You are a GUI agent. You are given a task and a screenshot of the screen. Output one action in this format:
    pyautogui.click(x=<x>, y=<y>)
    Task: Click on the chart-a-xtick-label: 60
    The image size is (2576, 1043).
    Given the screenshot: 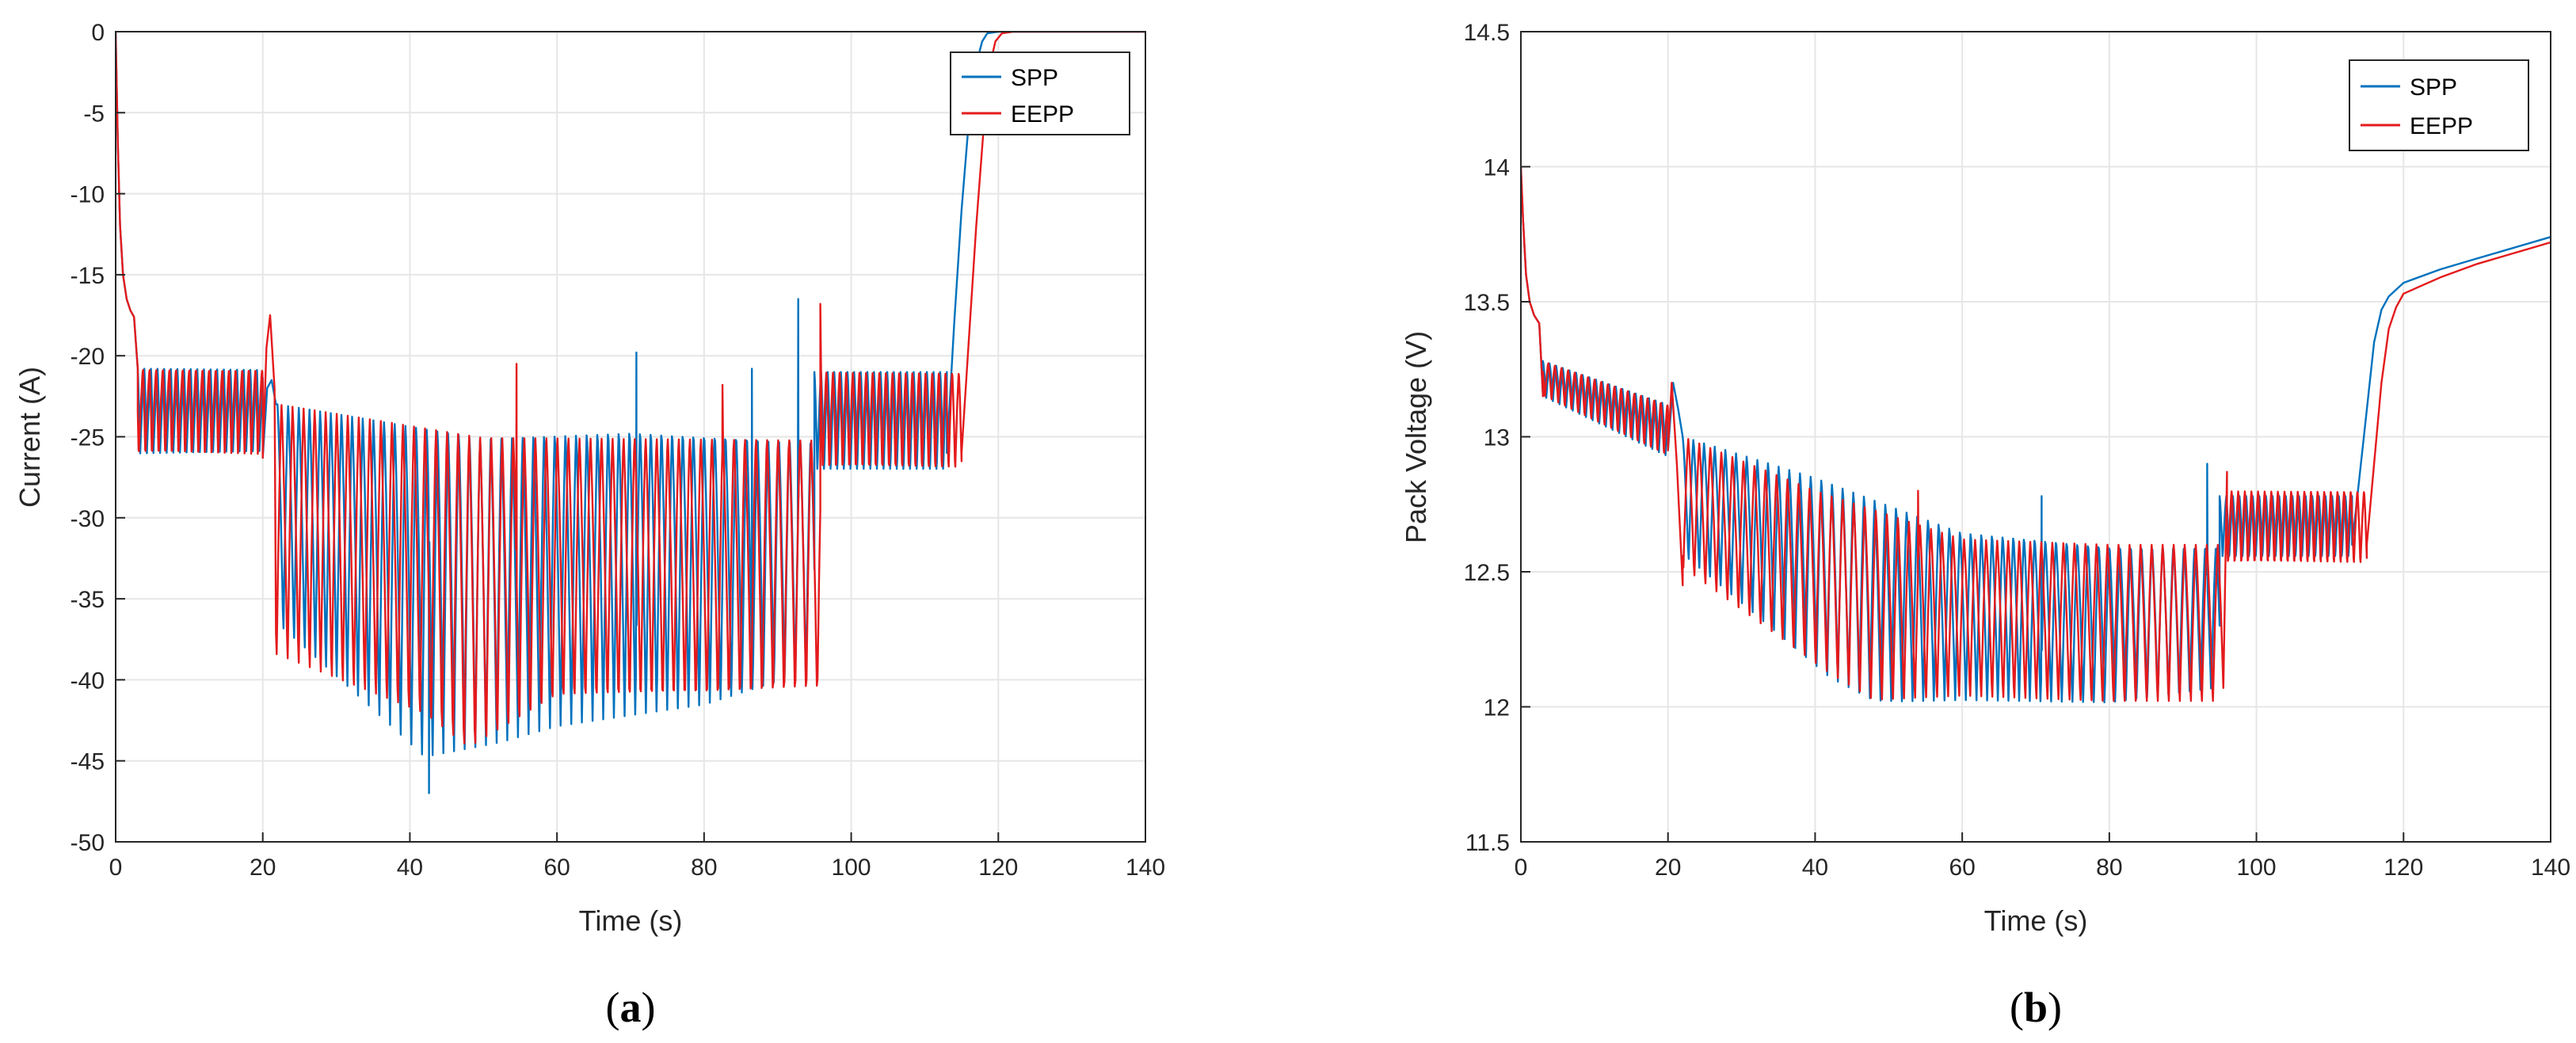 What is the action you would take?
    pyautogui.click(x=556, y=868)
    